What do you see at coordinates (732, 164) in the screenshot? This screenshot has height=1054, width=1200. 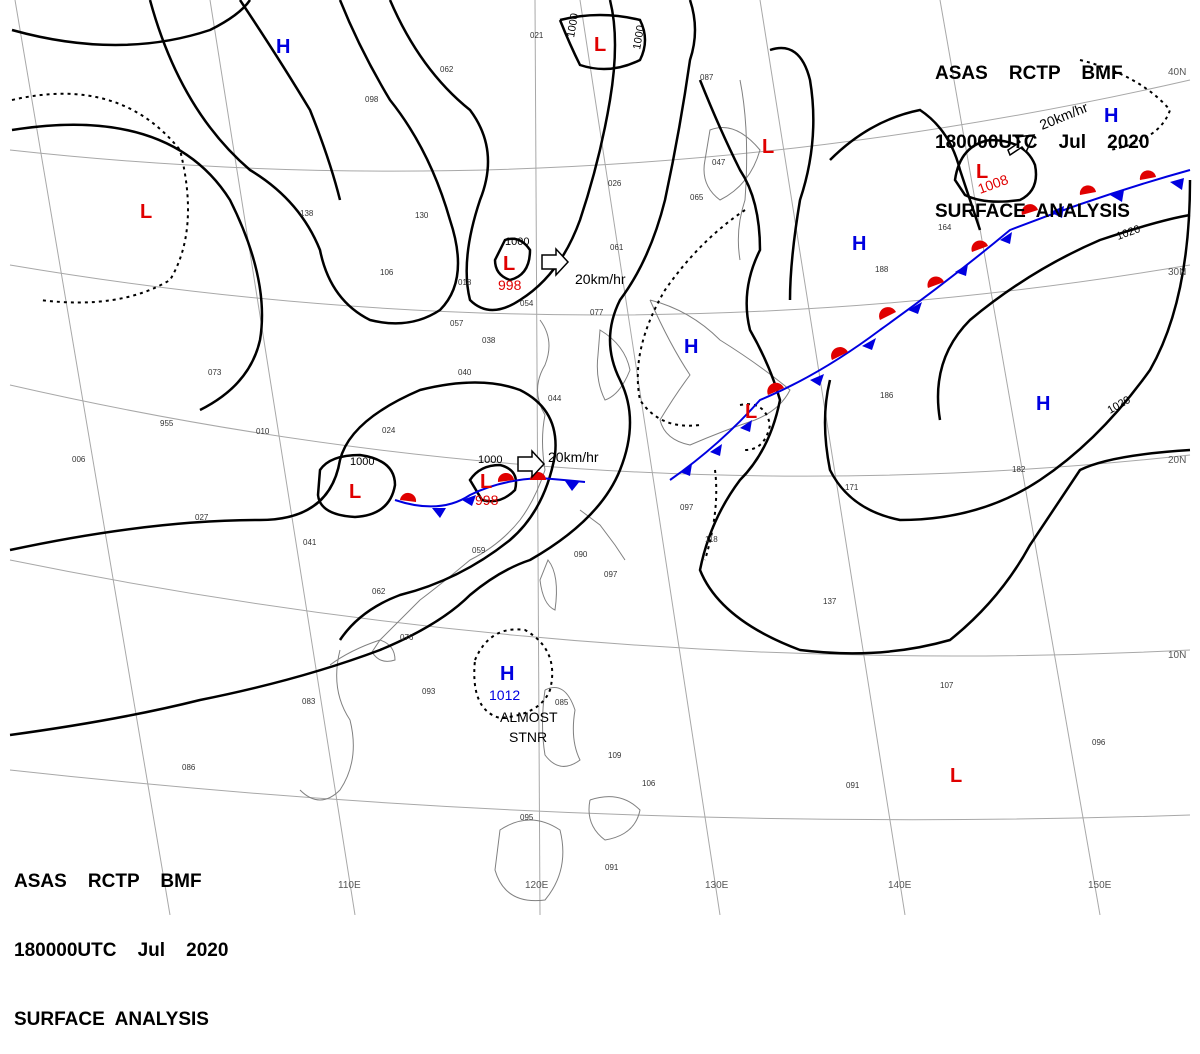 I see `coast-hokkaido` at bounding box center [732, 164].